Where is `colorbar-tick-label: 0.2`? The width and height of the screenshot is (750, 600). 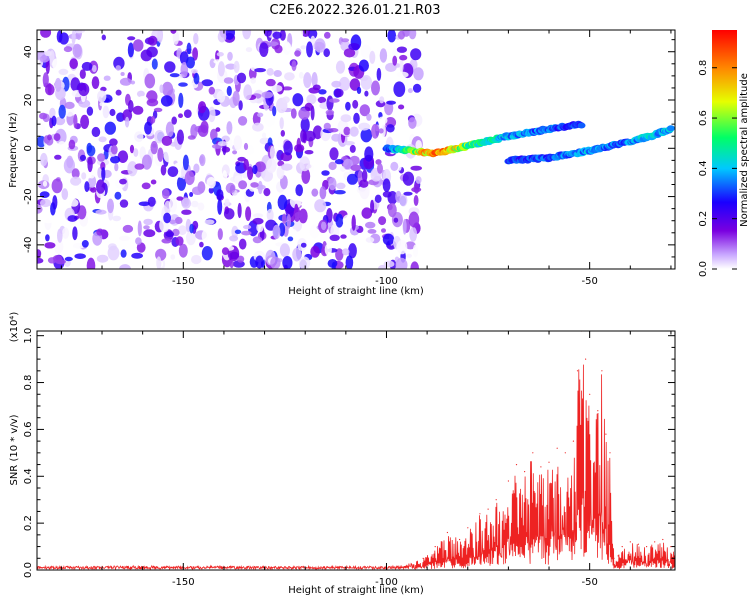
colorbar-tick-label: 0.2 is located at coordinates (703, 219).